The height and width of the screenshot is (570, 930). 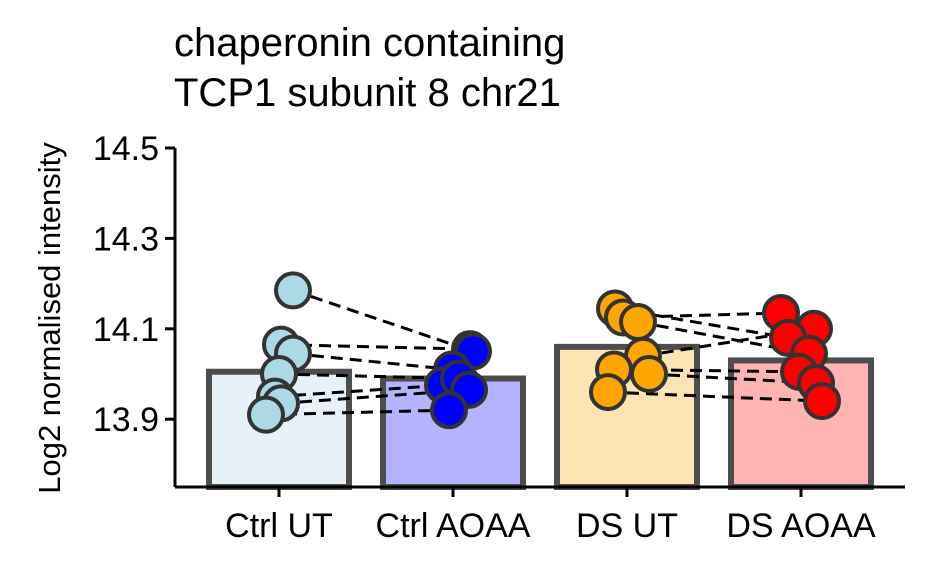 What do you see at coordinates (367, 93) in the screenshot?
I see `chart-title-line-2: TCP1 subunit 8 chr21` at bounding box center [367, 93].